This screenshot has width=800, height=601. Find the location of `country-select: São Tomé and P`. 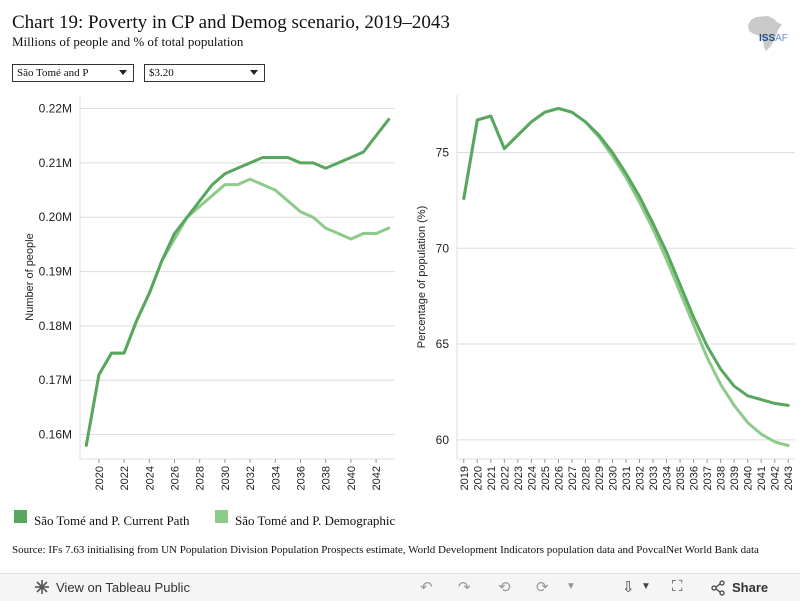

country-select: São Tomé and P is located at coordinates (73, 73).